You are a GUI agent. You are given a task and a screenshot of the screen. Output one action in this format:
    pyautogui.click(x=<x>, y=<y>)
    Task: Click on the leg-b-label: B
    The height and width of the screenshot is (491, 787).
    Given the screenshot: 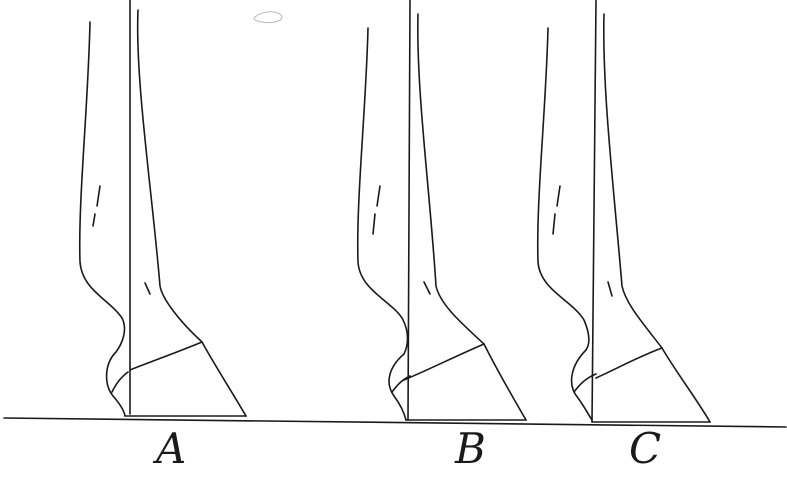 What is the action you would take?
    pyautogui.click(x=470, y=448)
    